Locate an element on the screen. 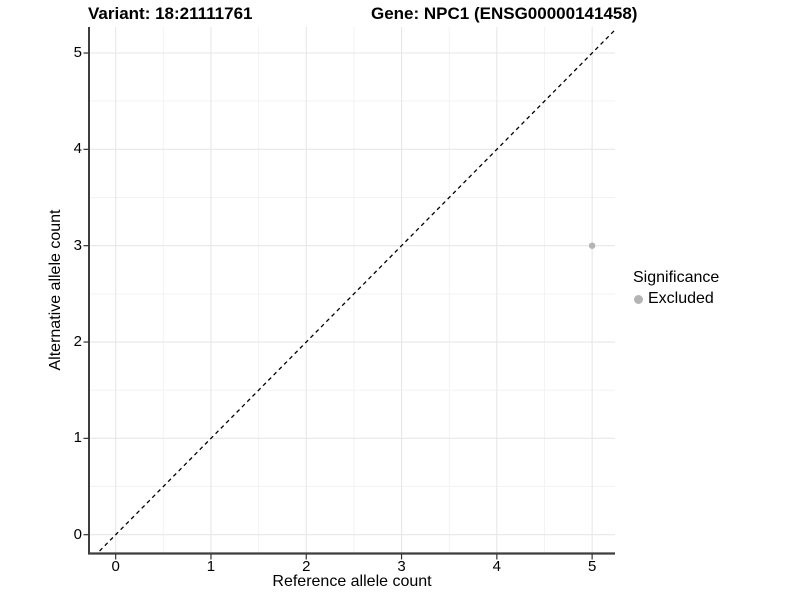 The height and width of the screenshot is (600, 800). x-tick-label: 4 is located at coordinates (496, 566).